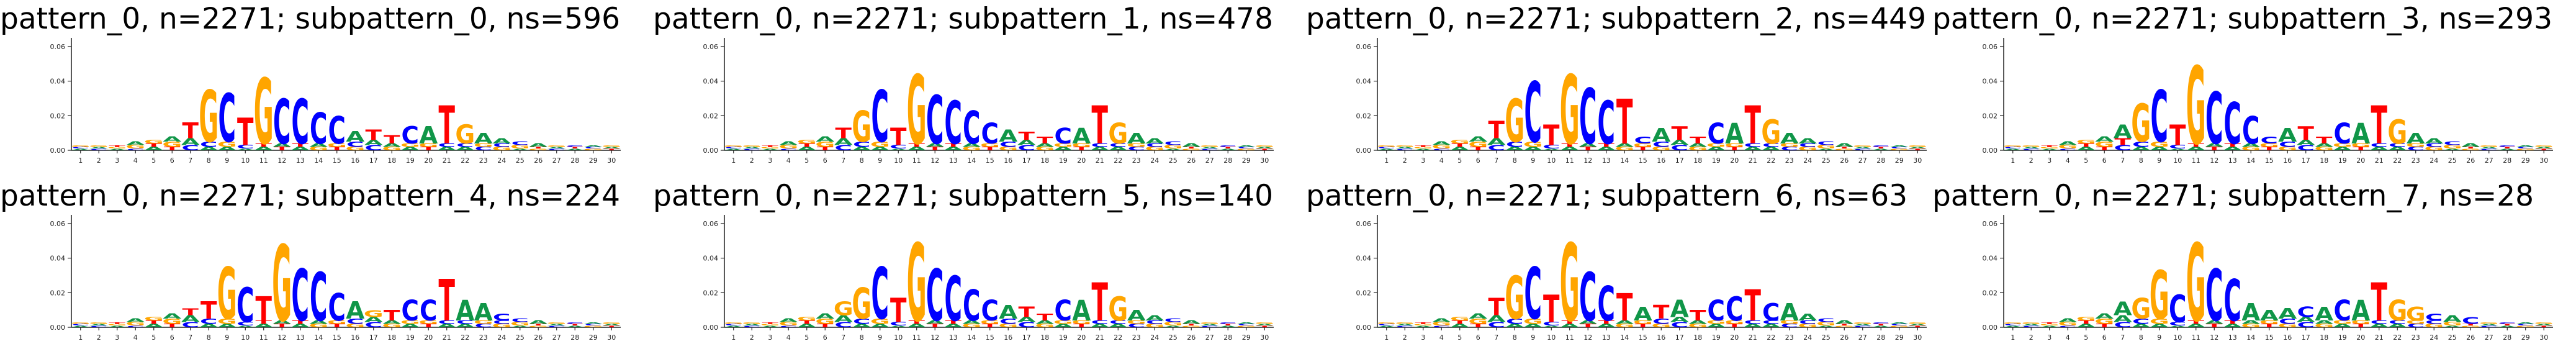 The width and height of the screenshot is (2576, 354). Describe the element at coordinates (2068, 338) in the screenshot. I see `x-tick-label: 4` at that location.